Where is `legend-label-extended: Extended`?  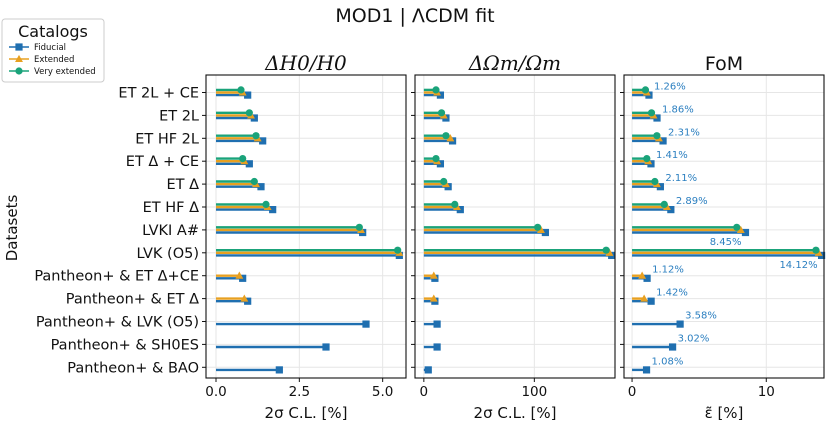 legend-label-extended: Extended is located at coordinates (54, 60).